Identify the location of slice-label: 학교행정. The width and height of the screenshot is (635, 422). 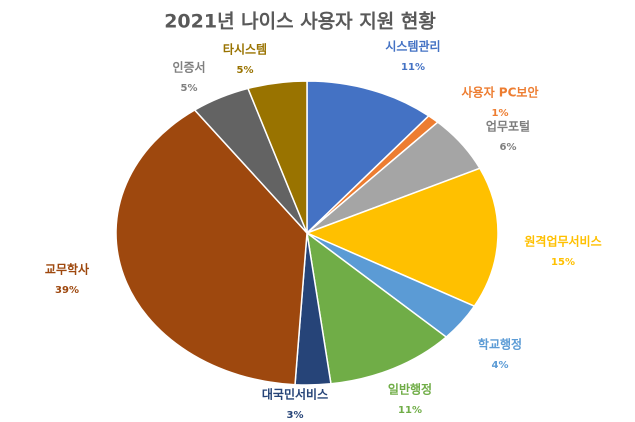
(500, 344).